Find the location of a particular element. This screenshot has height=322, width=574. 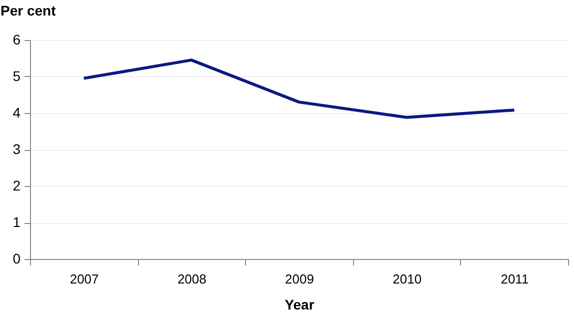

x-tick-label: 2008 is located at coordinates (191, 279).